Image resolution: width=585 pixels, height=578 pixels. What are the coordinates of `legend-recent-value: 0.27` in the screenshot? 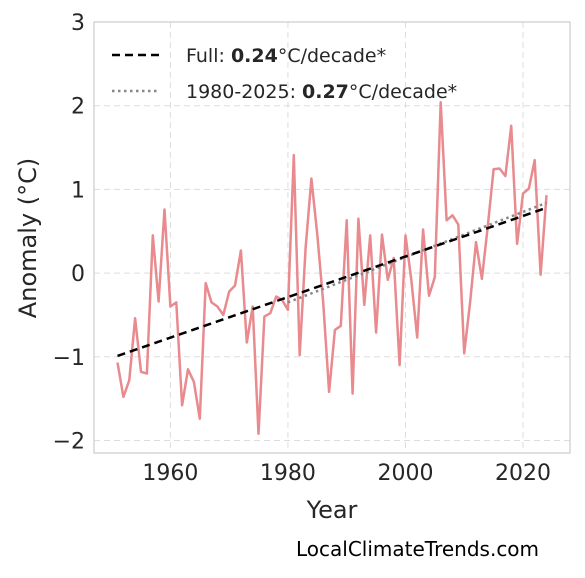 It's located at (325, 92).